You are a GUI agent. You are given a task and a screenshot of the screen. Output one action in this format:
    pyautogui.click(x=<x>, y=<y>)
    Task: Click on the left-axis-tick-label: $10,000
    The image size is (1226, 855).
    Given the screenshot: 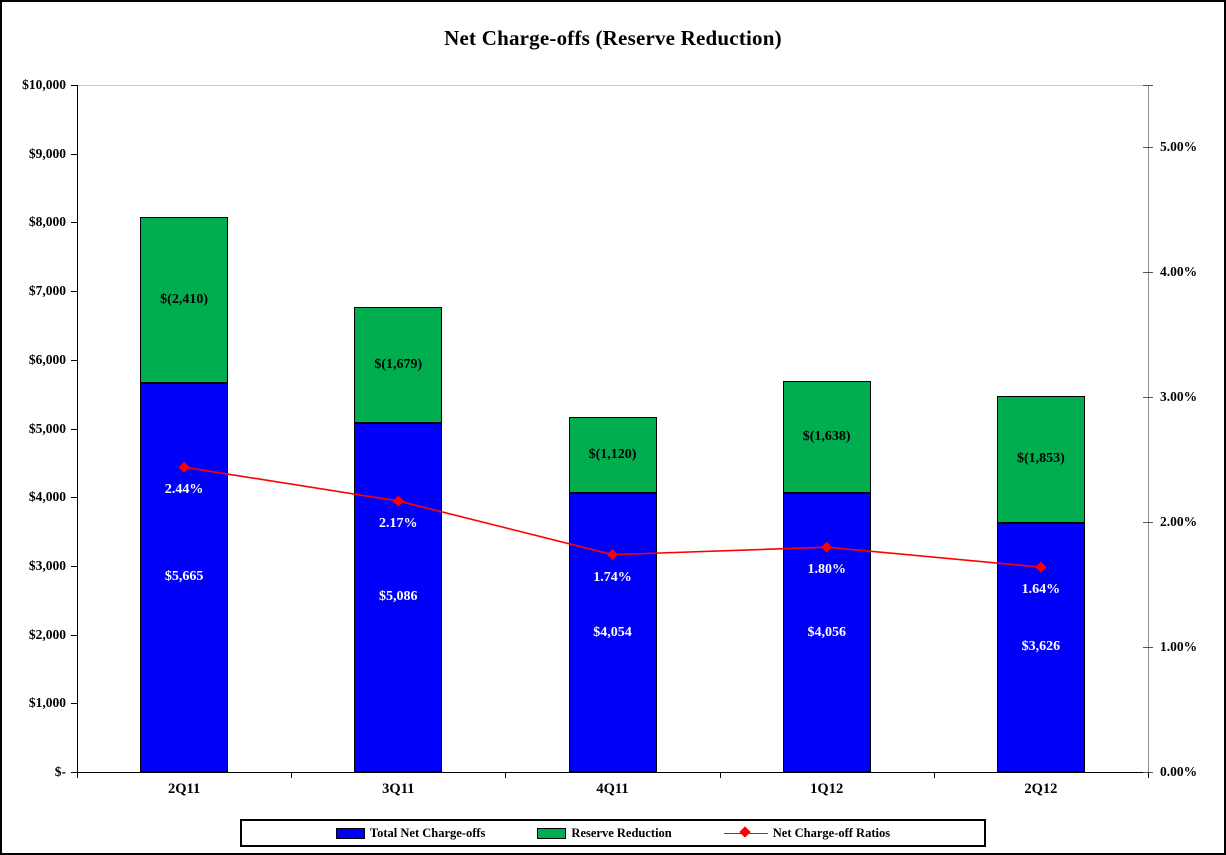 What is the action you would take?
    pyautogui.click(x=44, y=84)
    